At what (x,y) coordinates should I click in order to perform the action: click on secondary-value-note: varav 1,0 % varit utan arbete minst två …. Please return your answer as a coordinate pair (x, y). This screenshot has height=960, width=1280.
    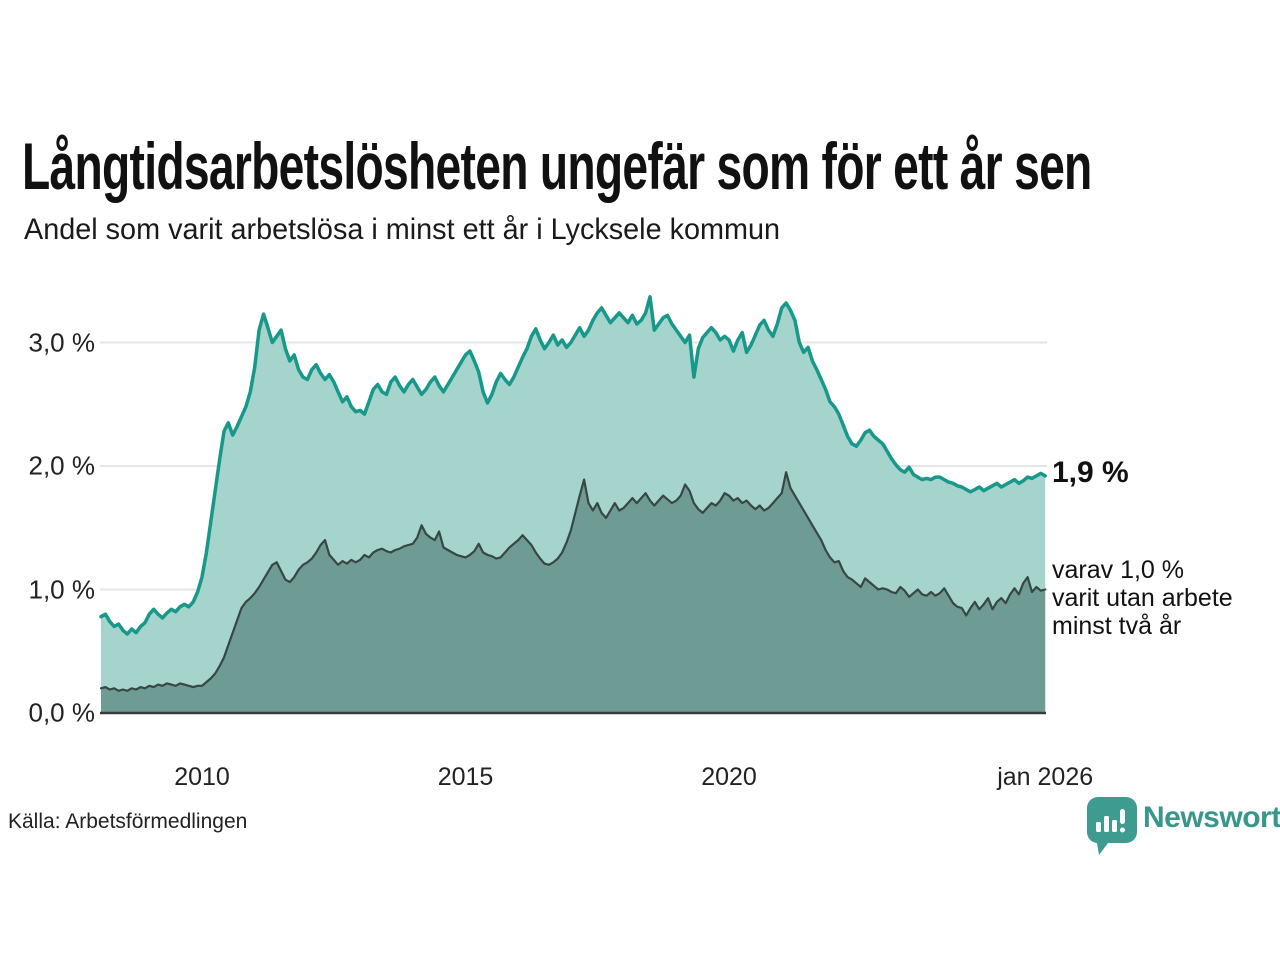
    Looking at the image, I should click on (1142, 598).